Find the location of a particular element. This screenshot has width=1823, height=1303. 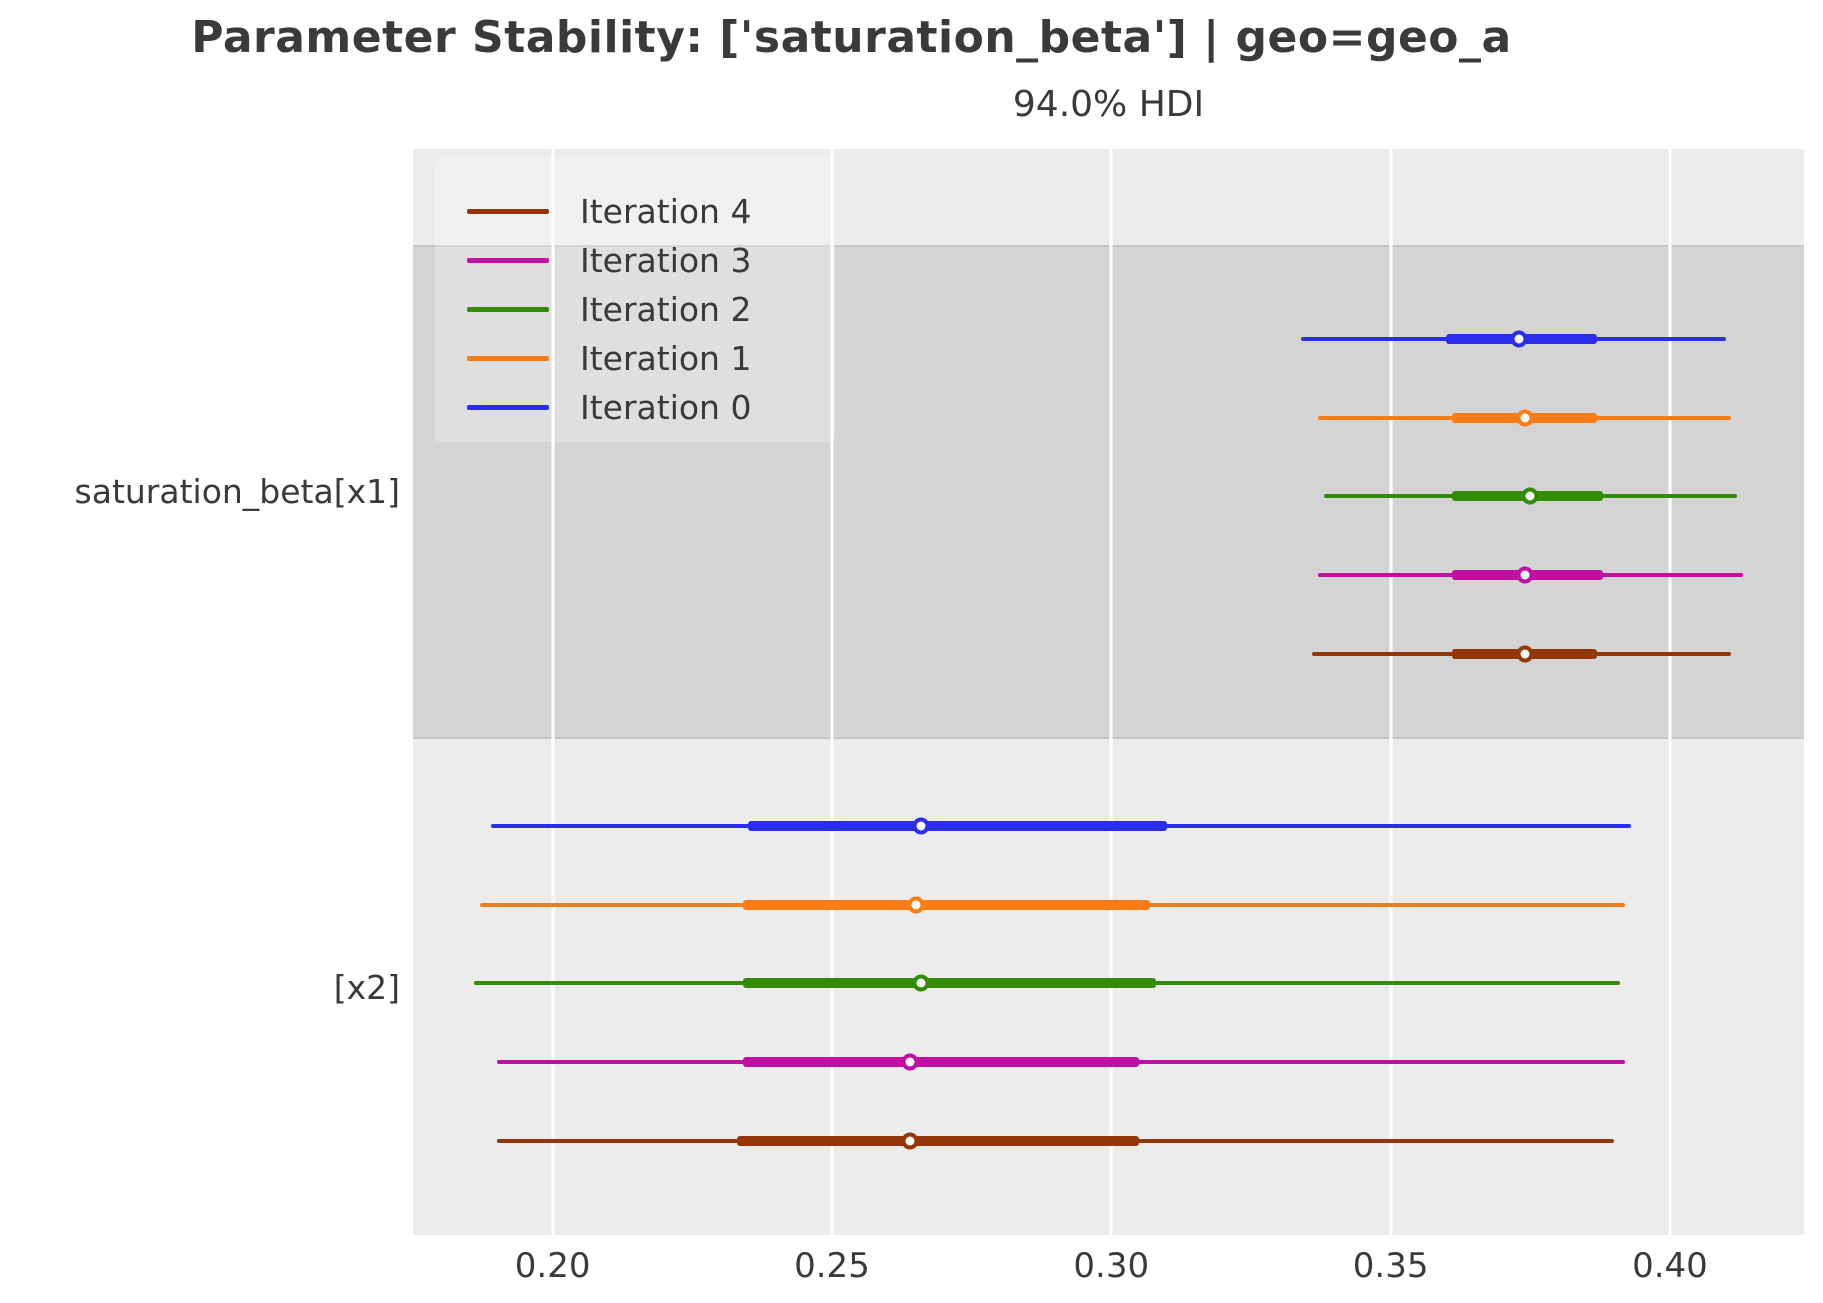

x-axis-tick-label: 0.25 is located at coordinates (832, 1266).